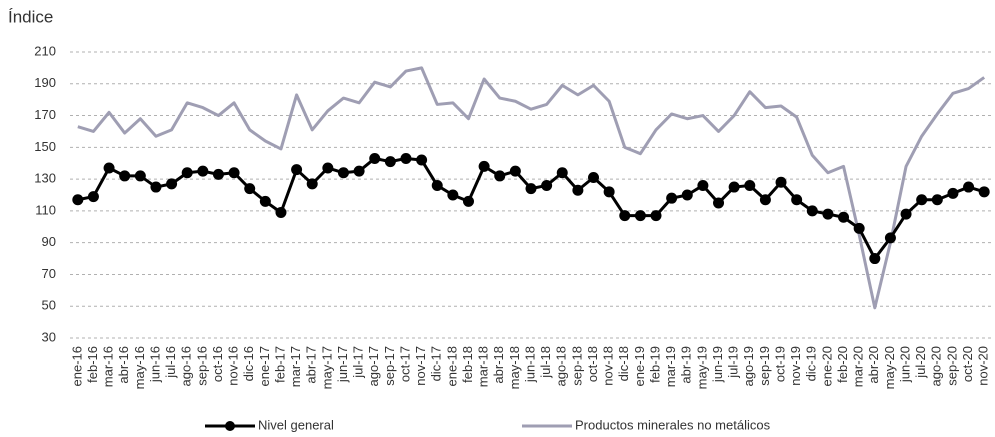 The width and height of the screenshot is (995, 437). What do you see at coordinates (764, 366) in the screenshot?
I see `x-tick-label: sep-19` at bounding box center [764, 366].